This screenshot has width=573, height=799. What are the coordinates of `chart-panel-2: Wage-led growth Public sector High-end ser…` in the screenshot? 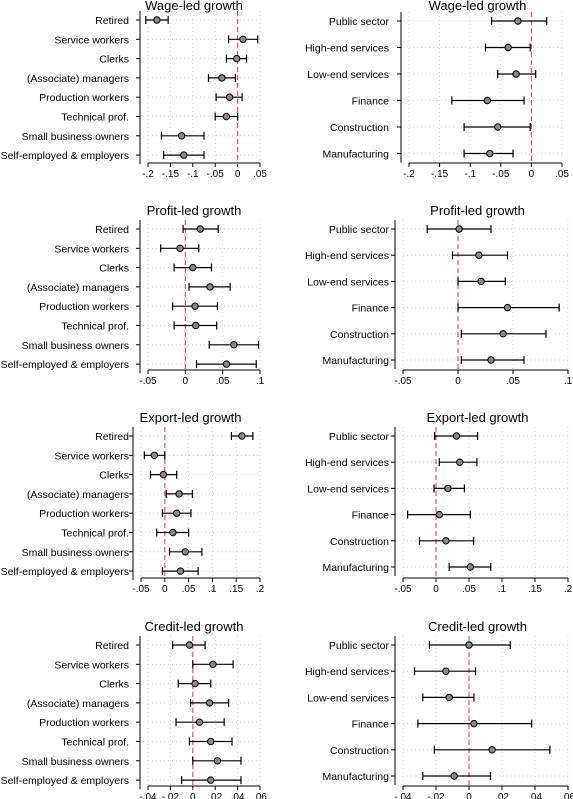 It's located at (437, 90).